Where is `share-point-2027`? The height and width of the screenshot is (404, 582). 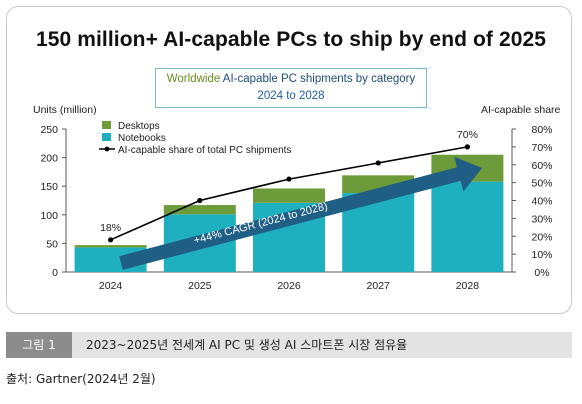 share-point-2027 is located at coordinates (378, 163).